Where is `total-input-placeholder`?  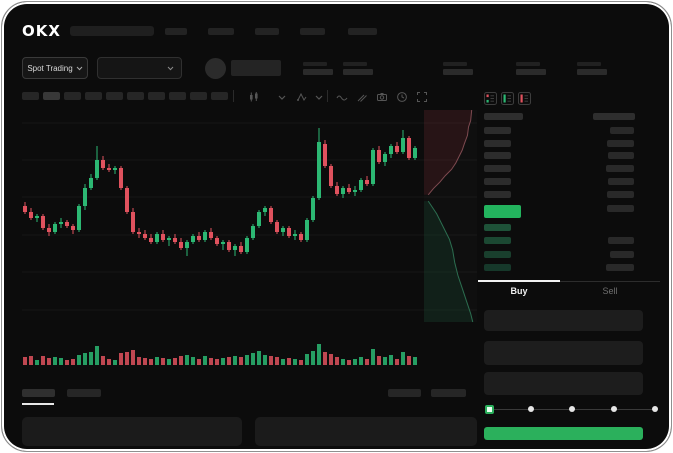 total-input-placeholder is located at coordinates (563, 383).